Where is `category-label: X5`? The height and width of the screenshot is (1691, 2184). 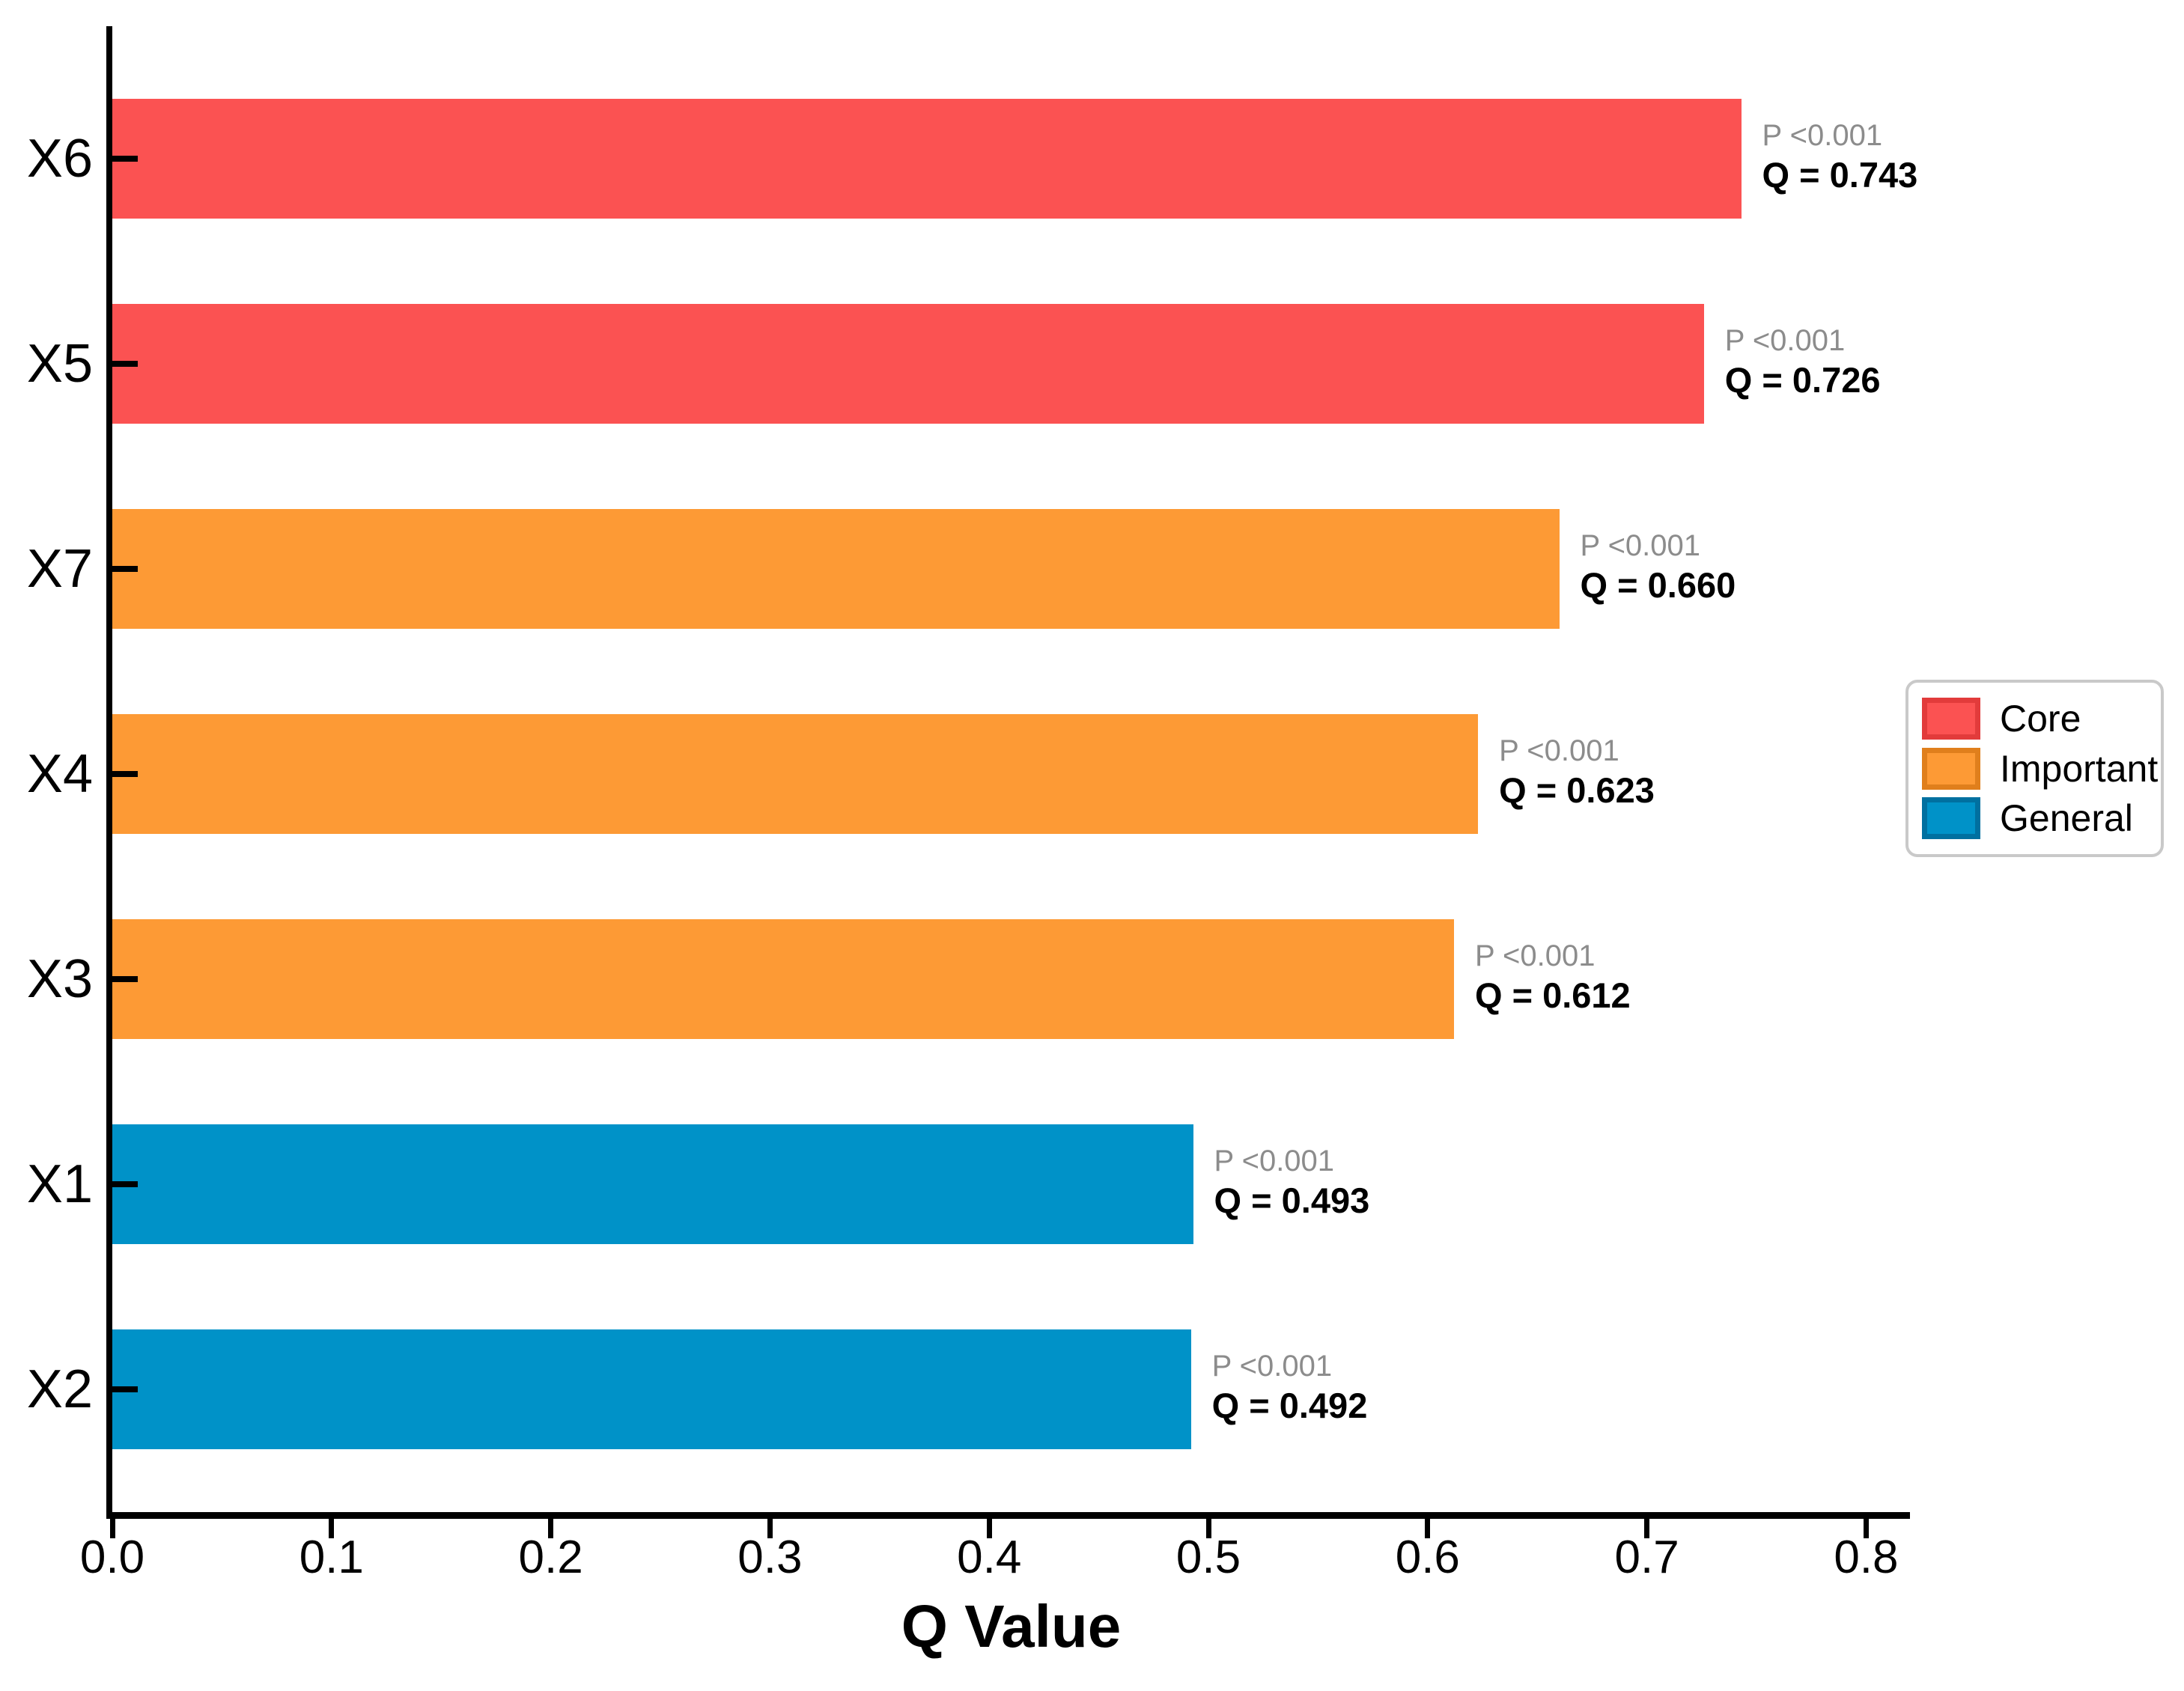
category-label: X5 is located at coordinates (59, 364).